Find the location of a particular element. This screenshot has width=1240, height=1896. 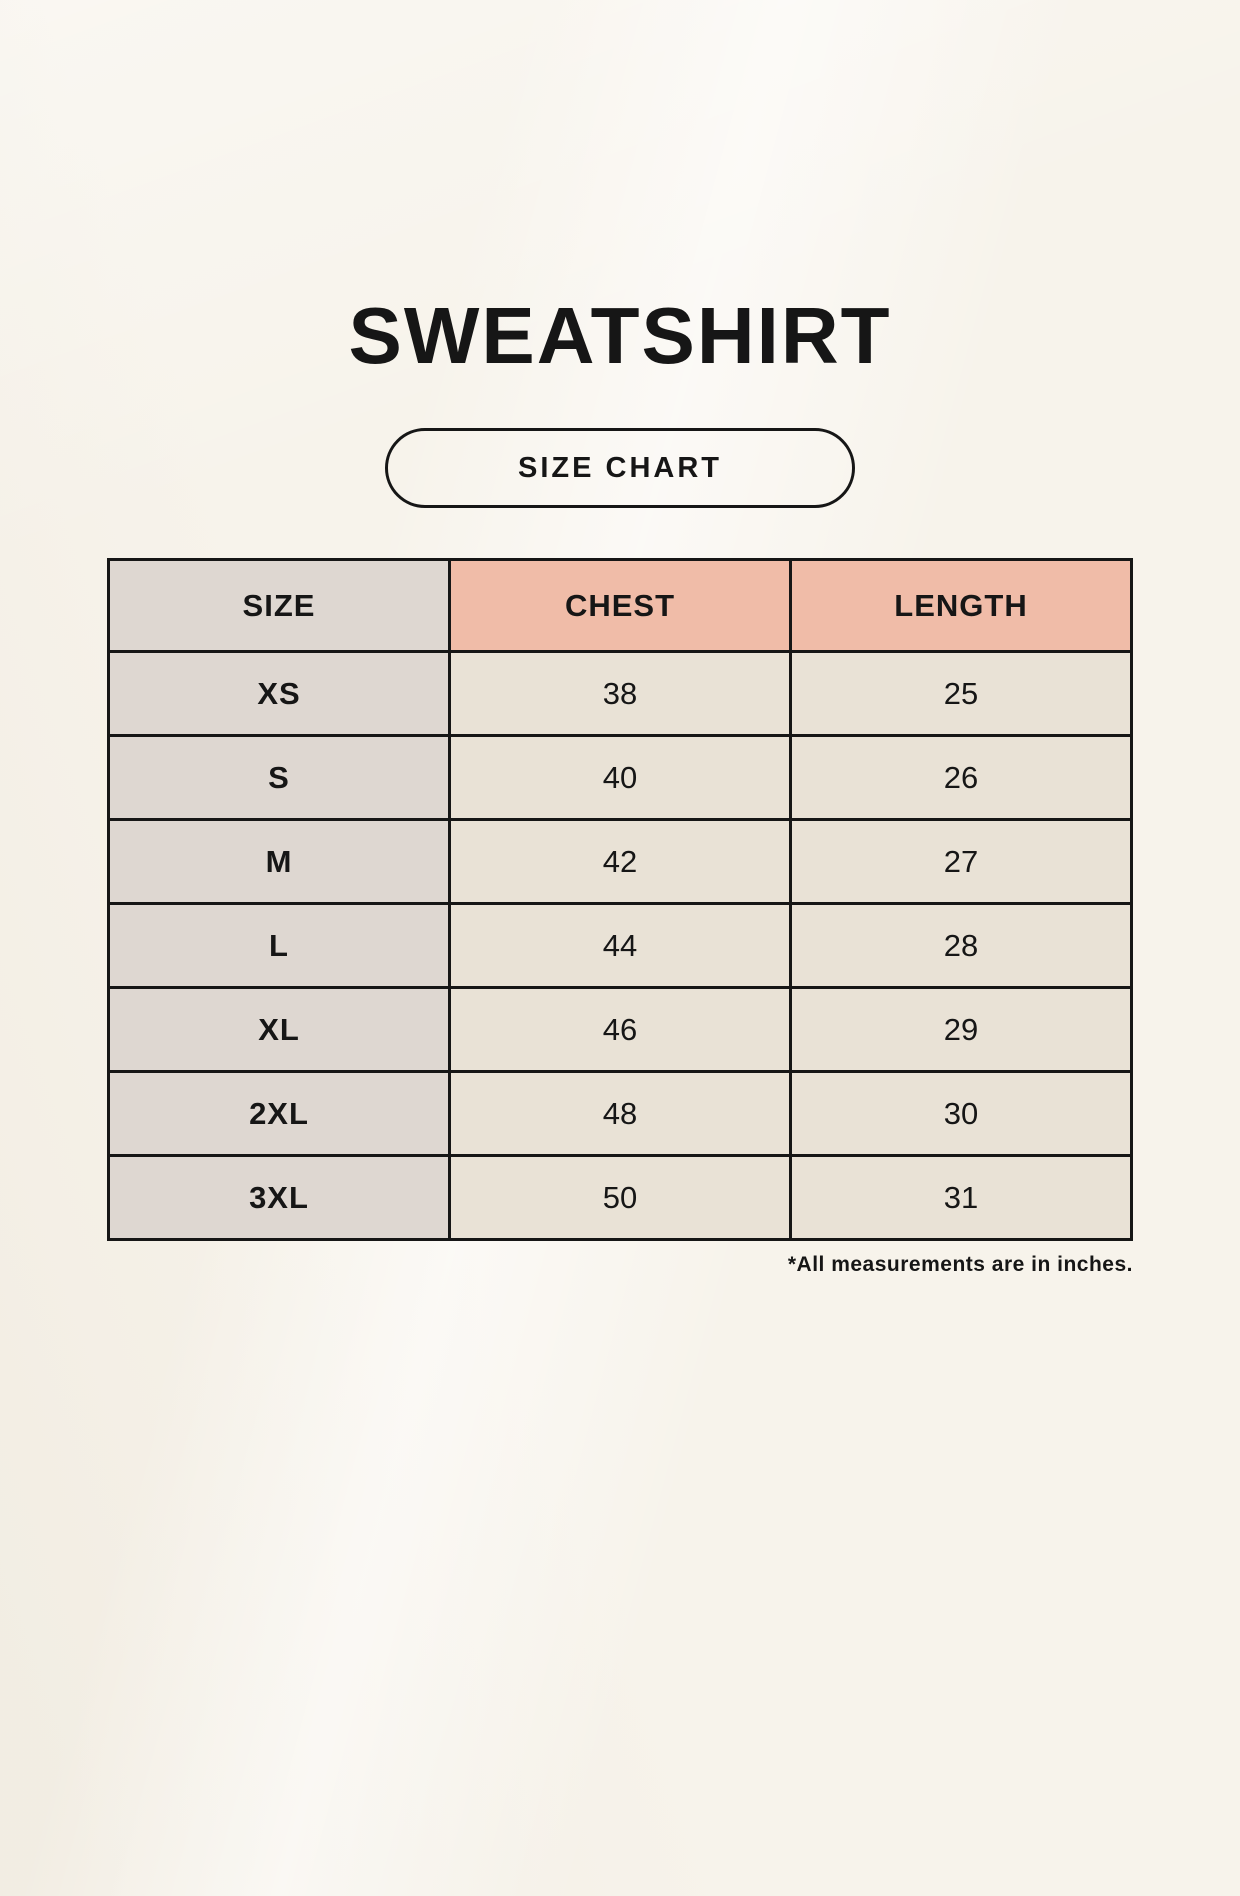

length-value-cell: 28 is located at coordinates (961, 945).